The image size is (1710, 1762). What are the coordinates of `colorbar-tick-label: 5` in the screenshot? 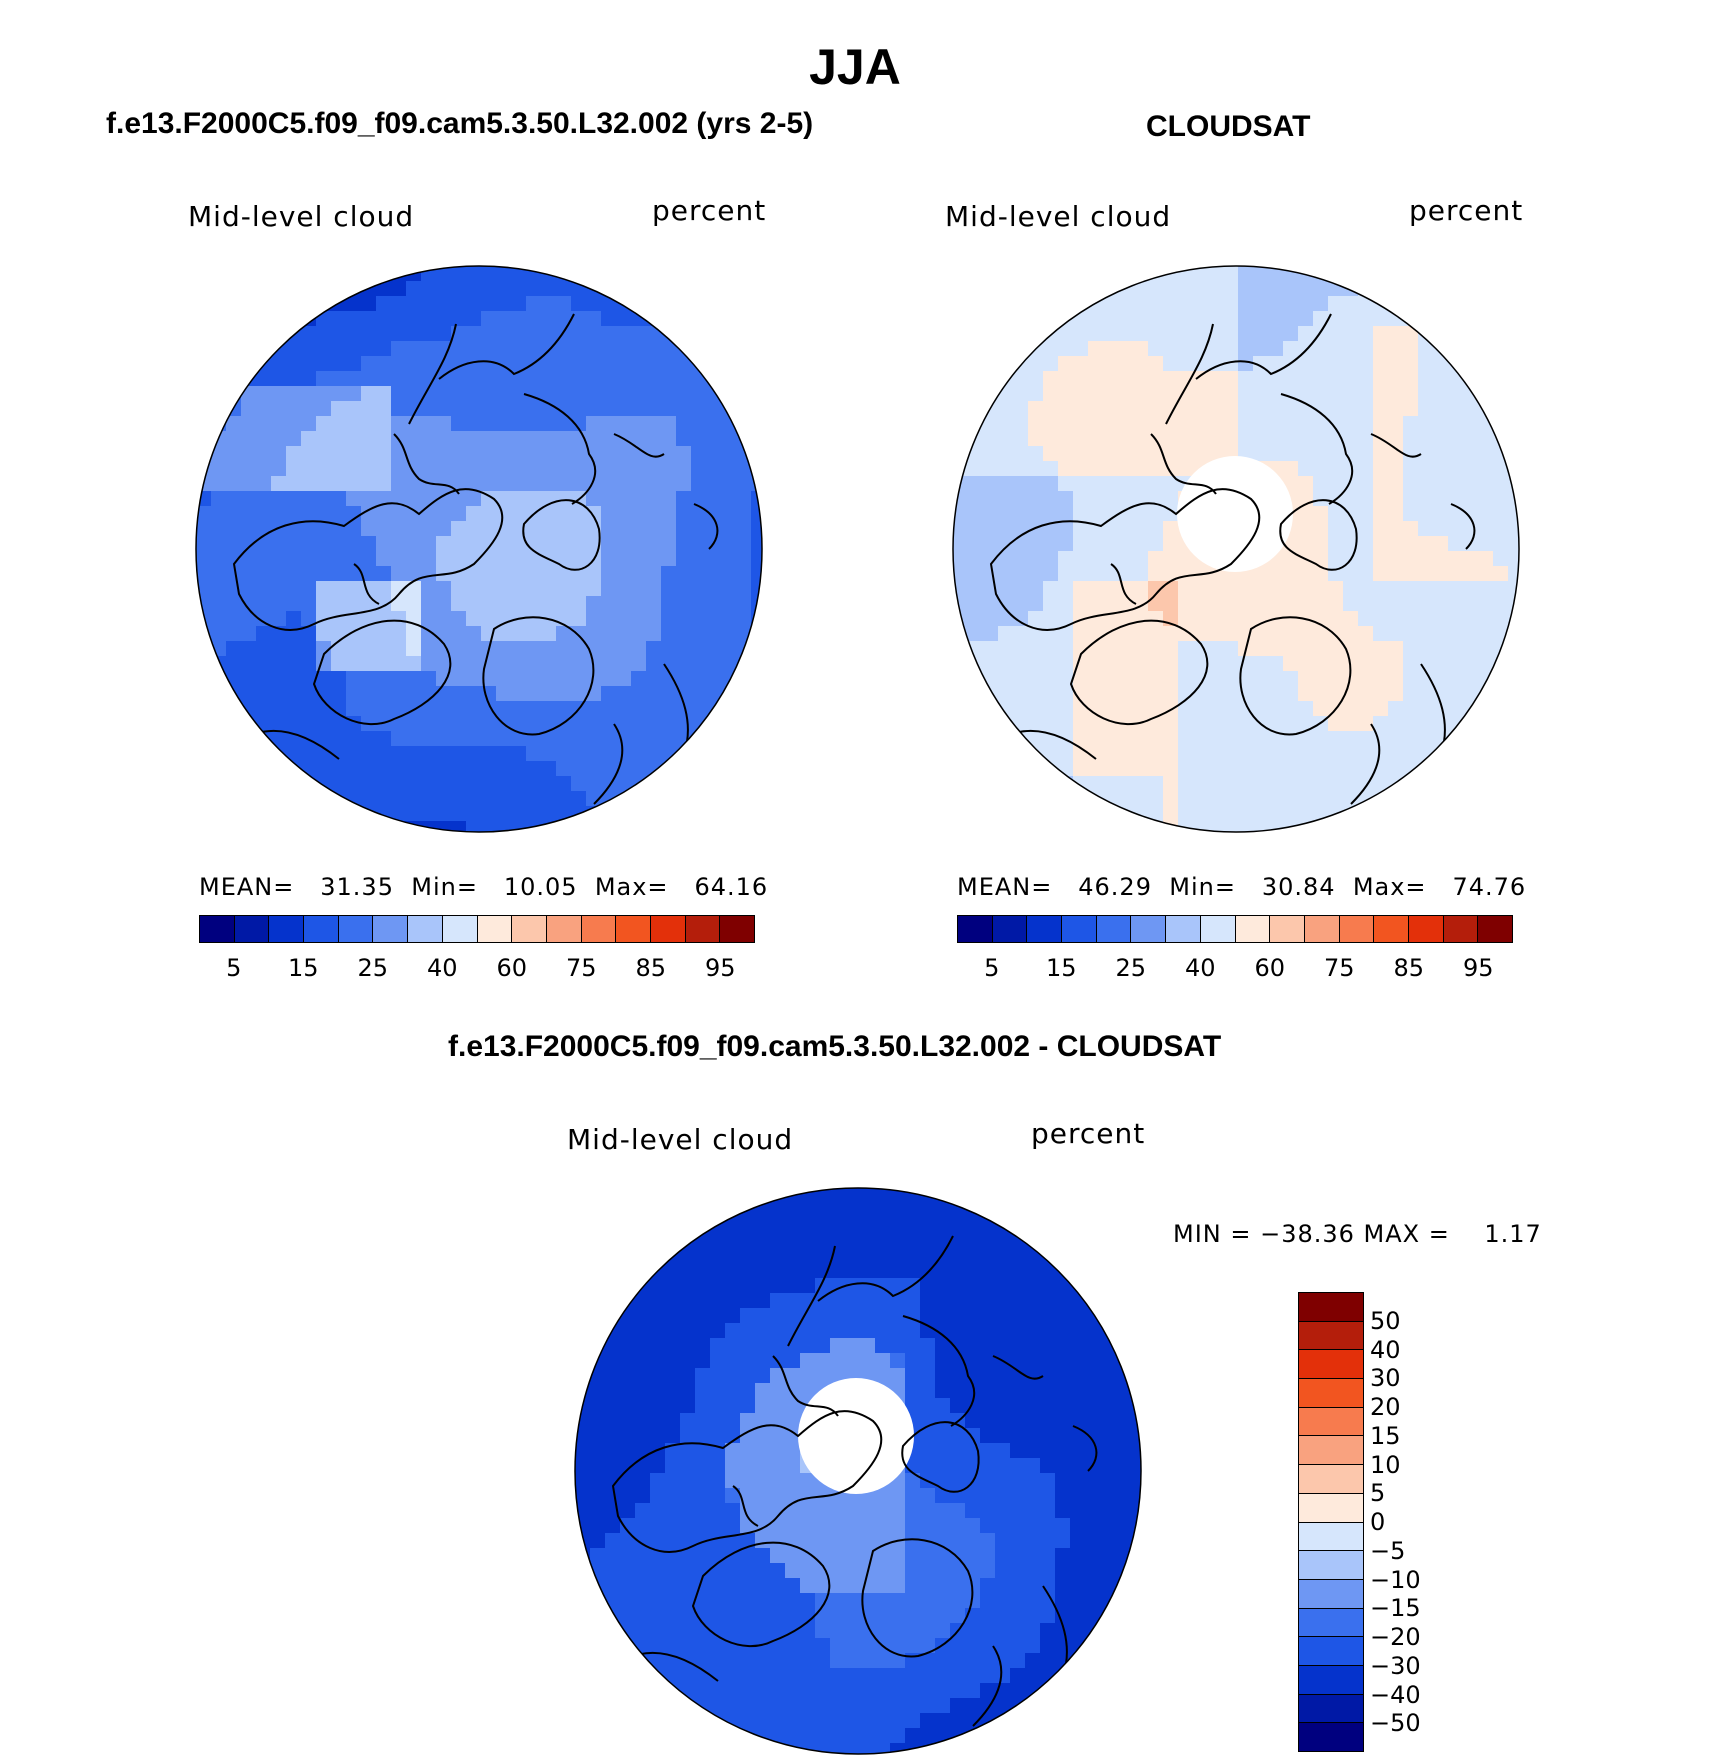 It's located at (992, 968).